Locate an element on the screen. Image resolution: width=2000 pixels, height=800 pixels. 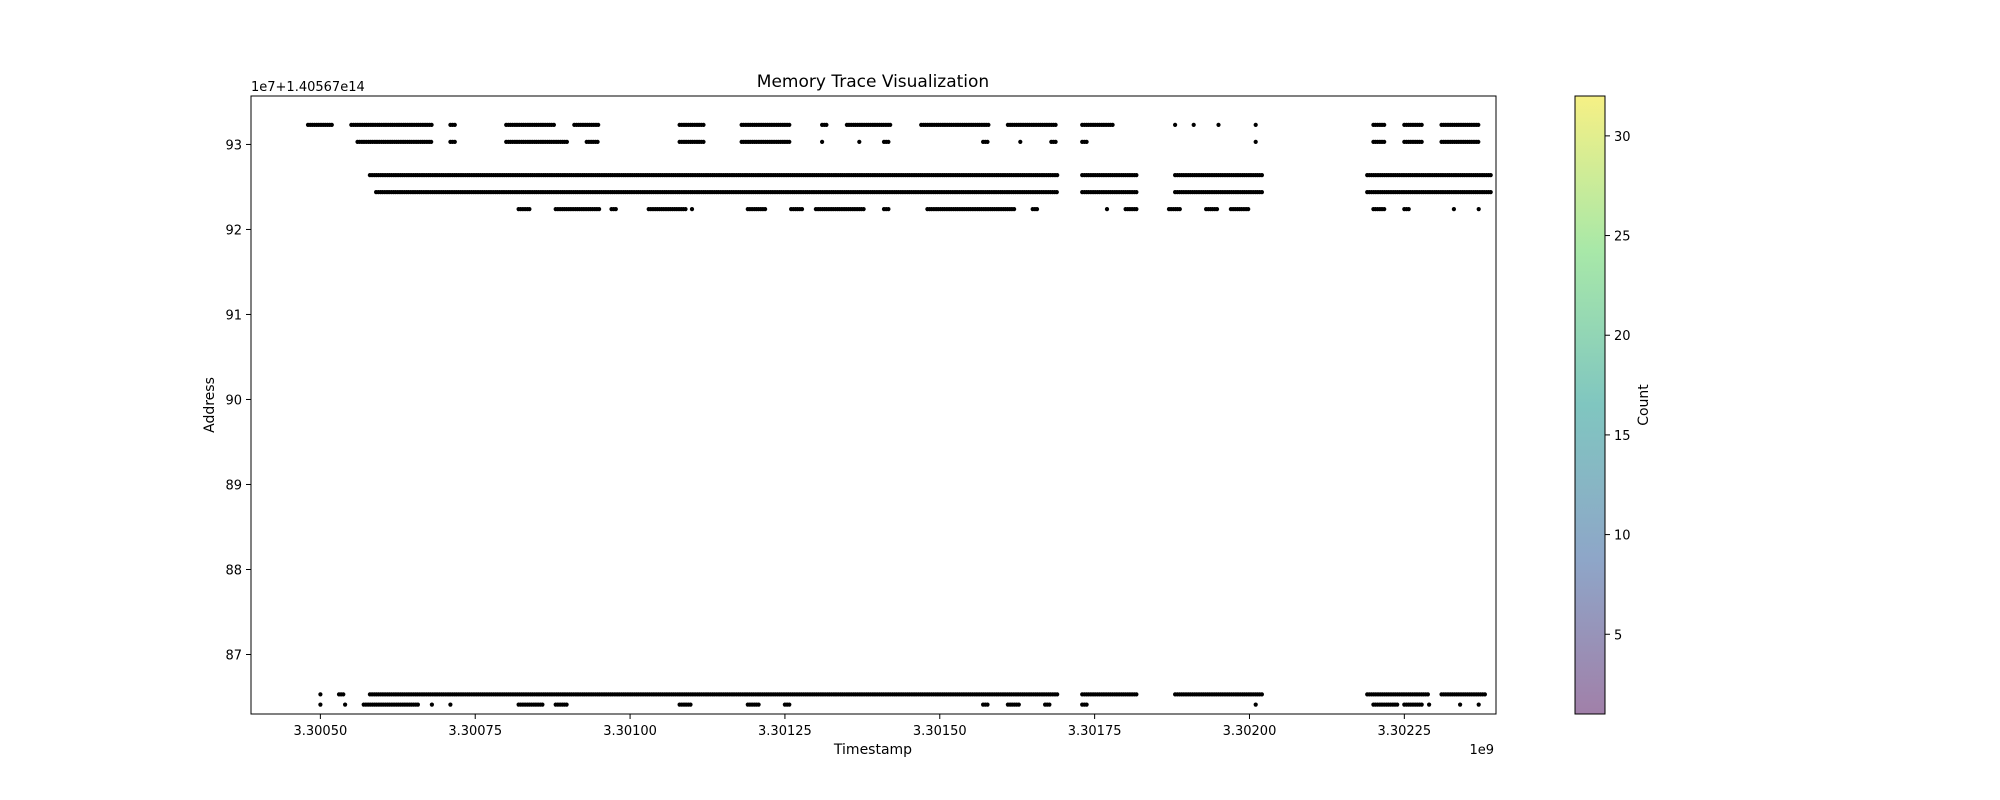
x-tick-label: 3.30200 is located at coordinates (1250, 731).